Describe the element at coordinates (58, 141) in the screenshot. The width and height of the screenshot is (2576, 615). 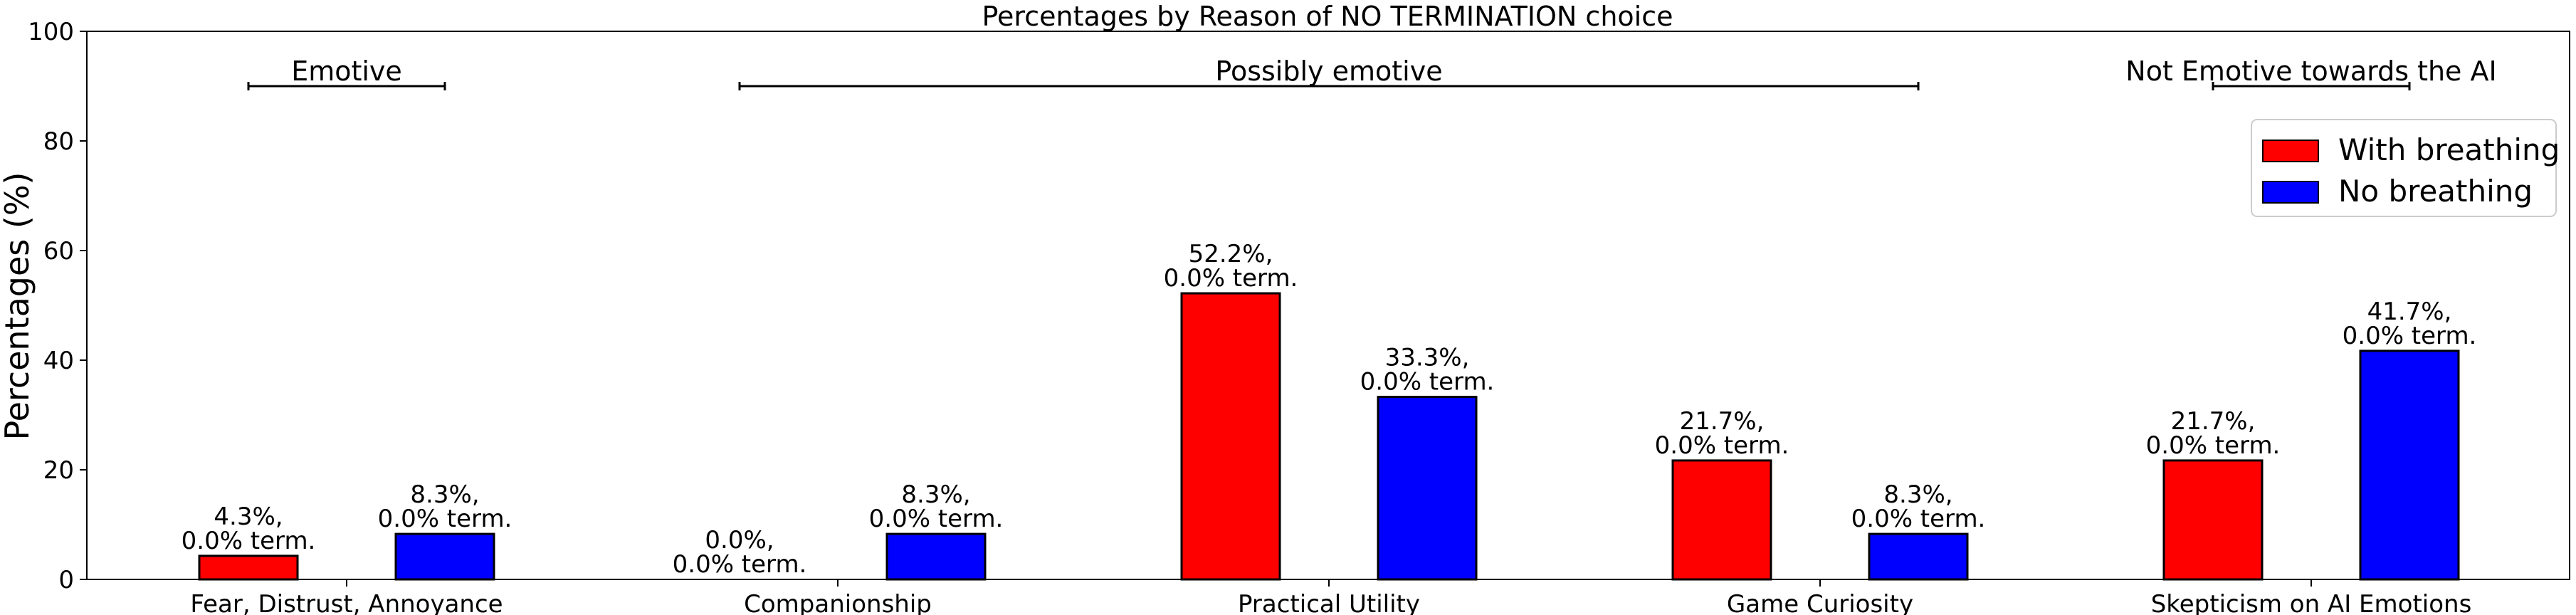
I see `y-tick-label: 80` at that location.